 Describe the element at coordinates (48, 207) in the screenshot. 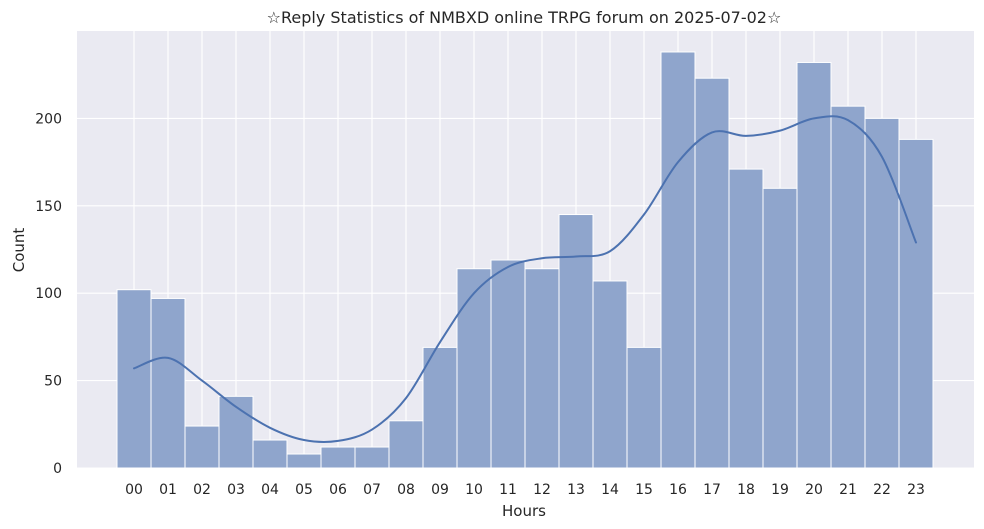

I see `y-tick-label-150: 150` at that location.